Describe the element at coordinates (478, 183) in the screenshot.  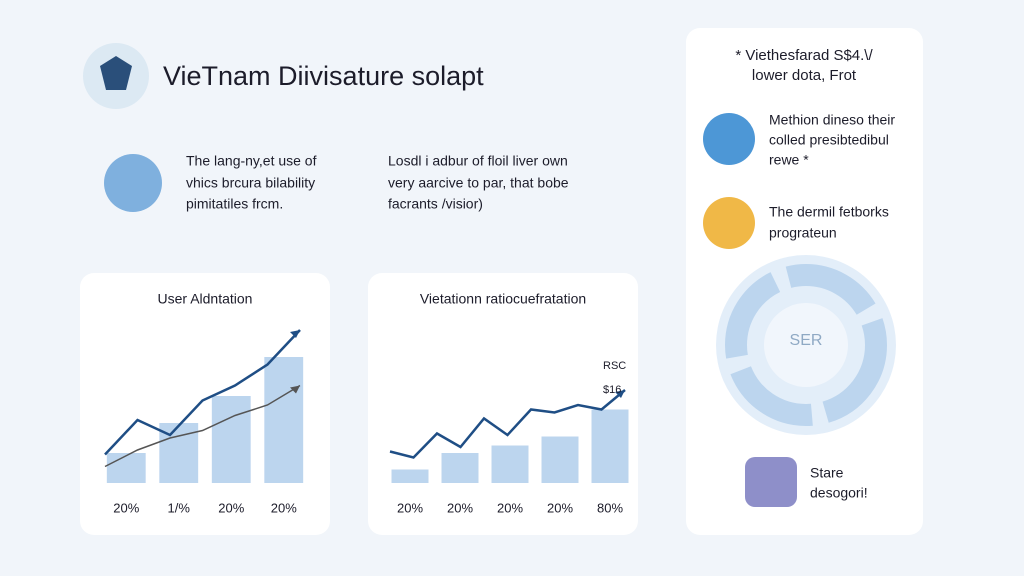
I see `intro-text: very aarcive to par, that bobe` at that location.